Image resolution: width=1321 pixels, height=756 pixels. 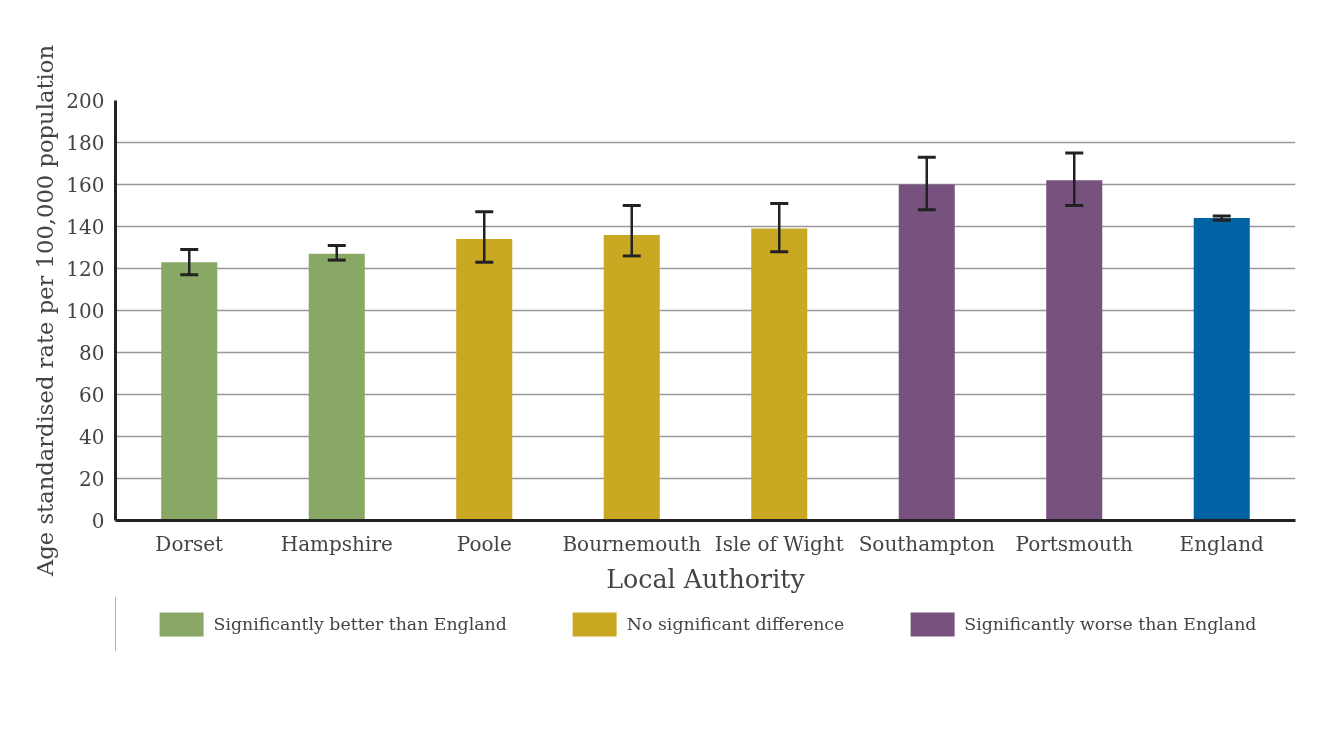 I want to click on y-tick-label: 80, so click(x=92, y=353).